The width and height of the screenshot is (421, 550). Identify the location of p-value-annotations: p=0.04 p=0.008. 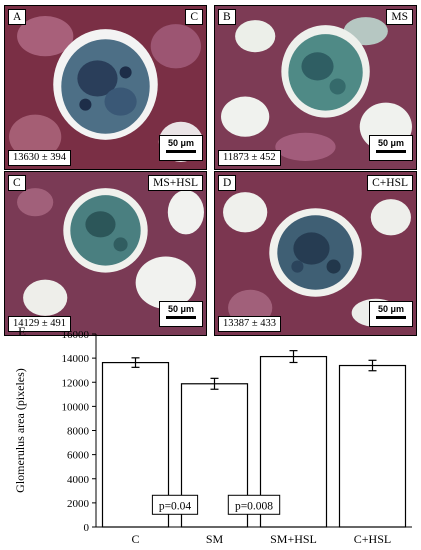
(216, 504).